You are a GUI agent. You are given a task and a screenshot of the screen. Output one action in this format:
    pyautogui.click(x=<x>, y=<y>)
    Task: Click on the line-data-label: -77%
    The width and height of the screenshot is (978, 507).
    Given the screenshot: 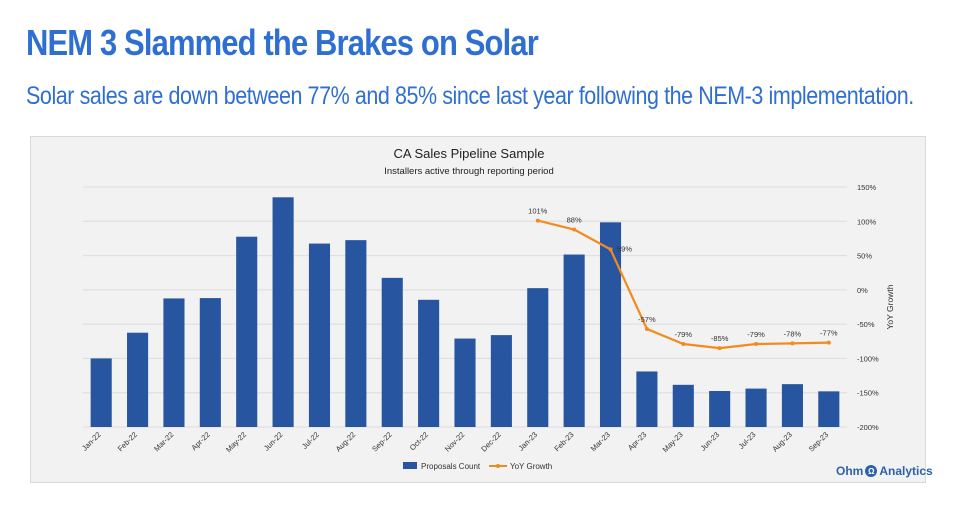 What is the action you would take?
    pyautogui.click(x=829, y=333)
    